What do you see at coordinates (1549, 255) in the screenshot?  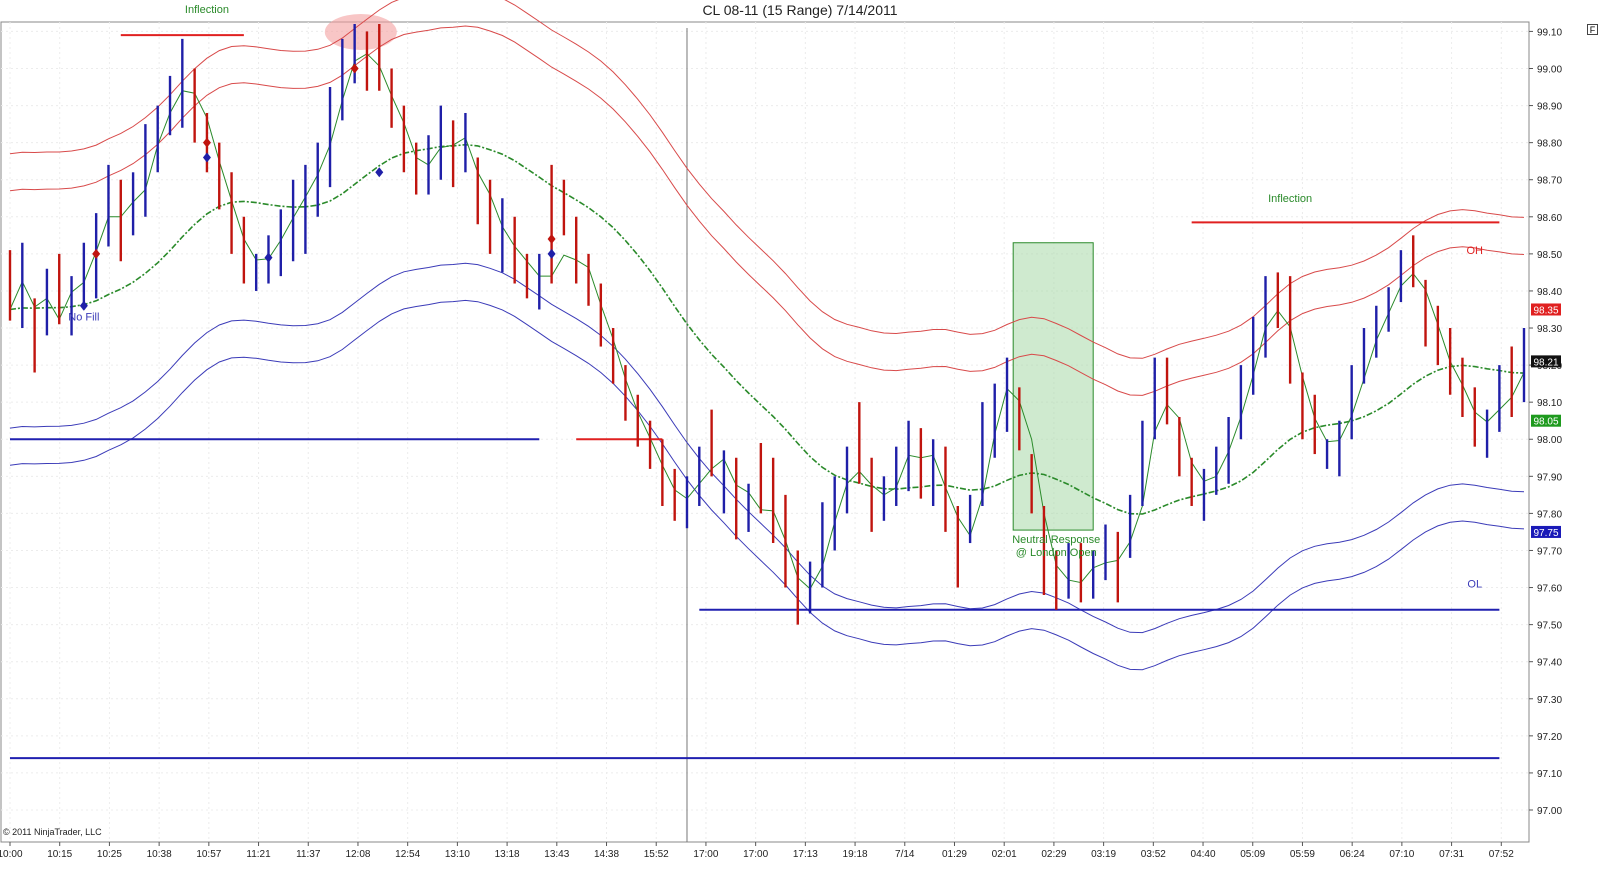 I see `y-tick-label: 98.50` at bounding box center [1549, 255].